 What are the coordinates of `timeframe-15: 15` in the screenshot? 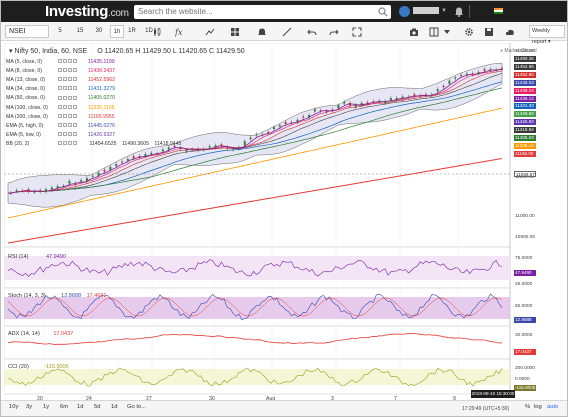 It's located at (80, 31).